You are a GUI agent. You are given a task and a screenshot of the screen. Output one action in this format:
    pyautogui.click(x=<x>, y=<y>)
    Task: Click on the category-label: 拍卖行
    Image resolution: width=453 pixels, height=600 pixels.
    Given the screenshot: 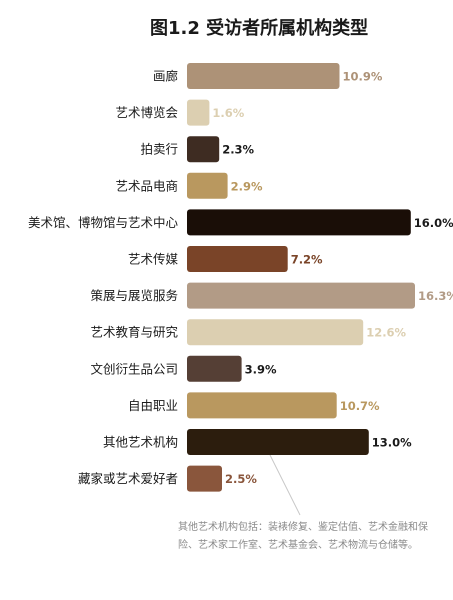 What is the action you would take?
    pyautogui.click(x=159, y=149)
    